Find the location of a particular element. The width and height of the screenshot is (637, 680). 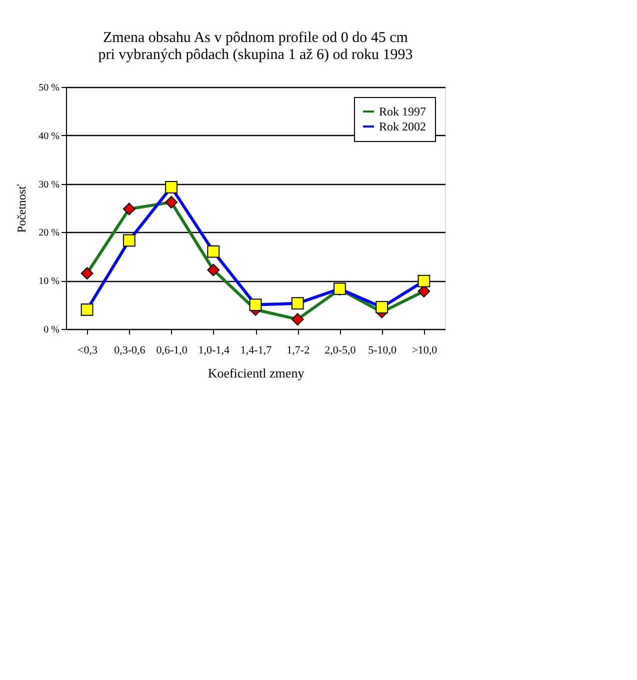

x-tick-label: 1,7-2 is located at coordinates (298, 350).